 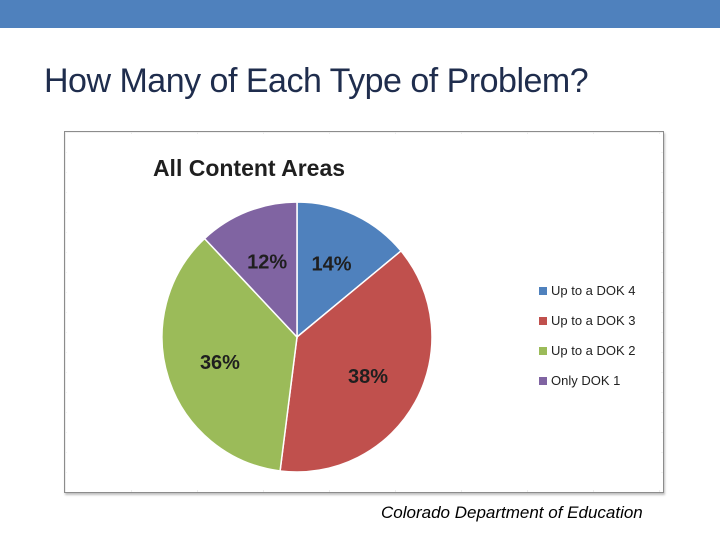 I want to click on pie-data-labels: 14% 38% 36% 12%, so click(x=294, y=320).